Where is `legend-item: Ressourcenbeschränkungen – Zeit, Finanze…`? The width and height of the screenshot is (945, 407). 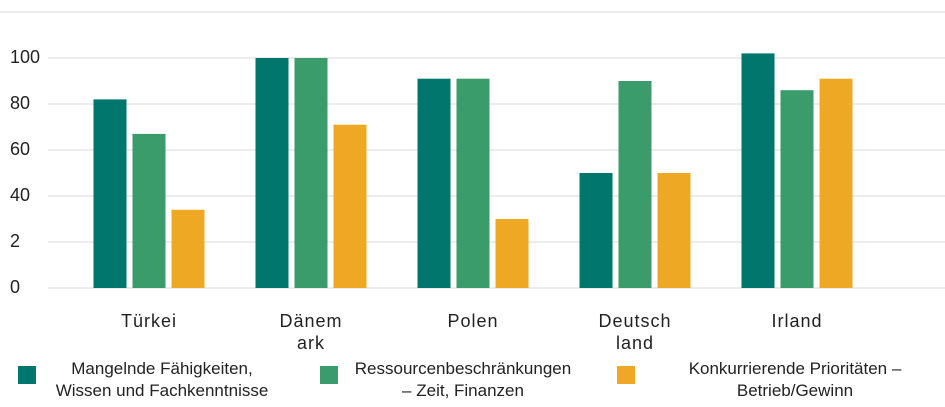 legend-item: Ressourcenbeschränkungen – Zeit, Finanze… is located at coordinates (449, 380).